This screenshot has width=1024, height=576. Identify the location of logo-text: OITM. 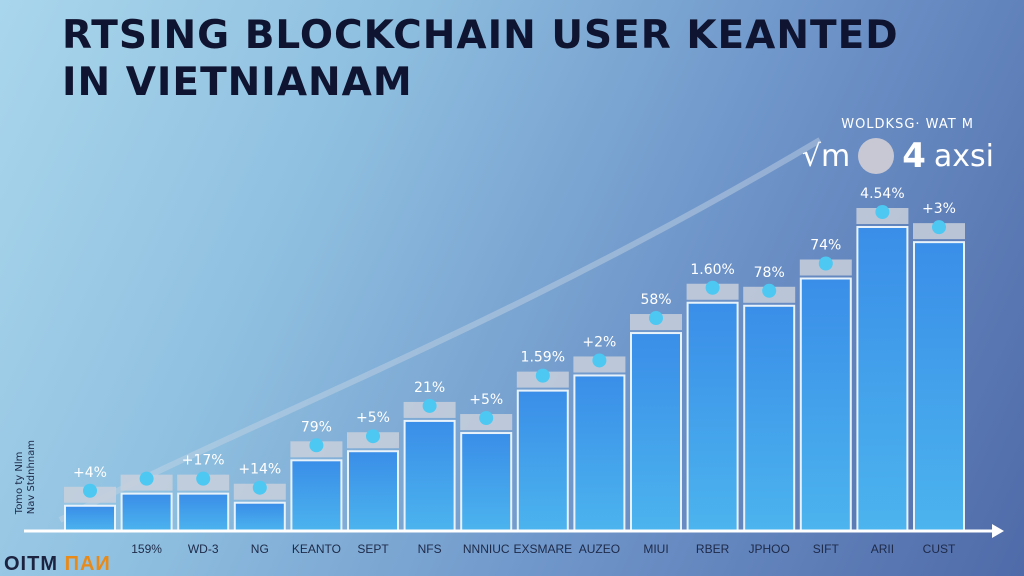
(31, 564).